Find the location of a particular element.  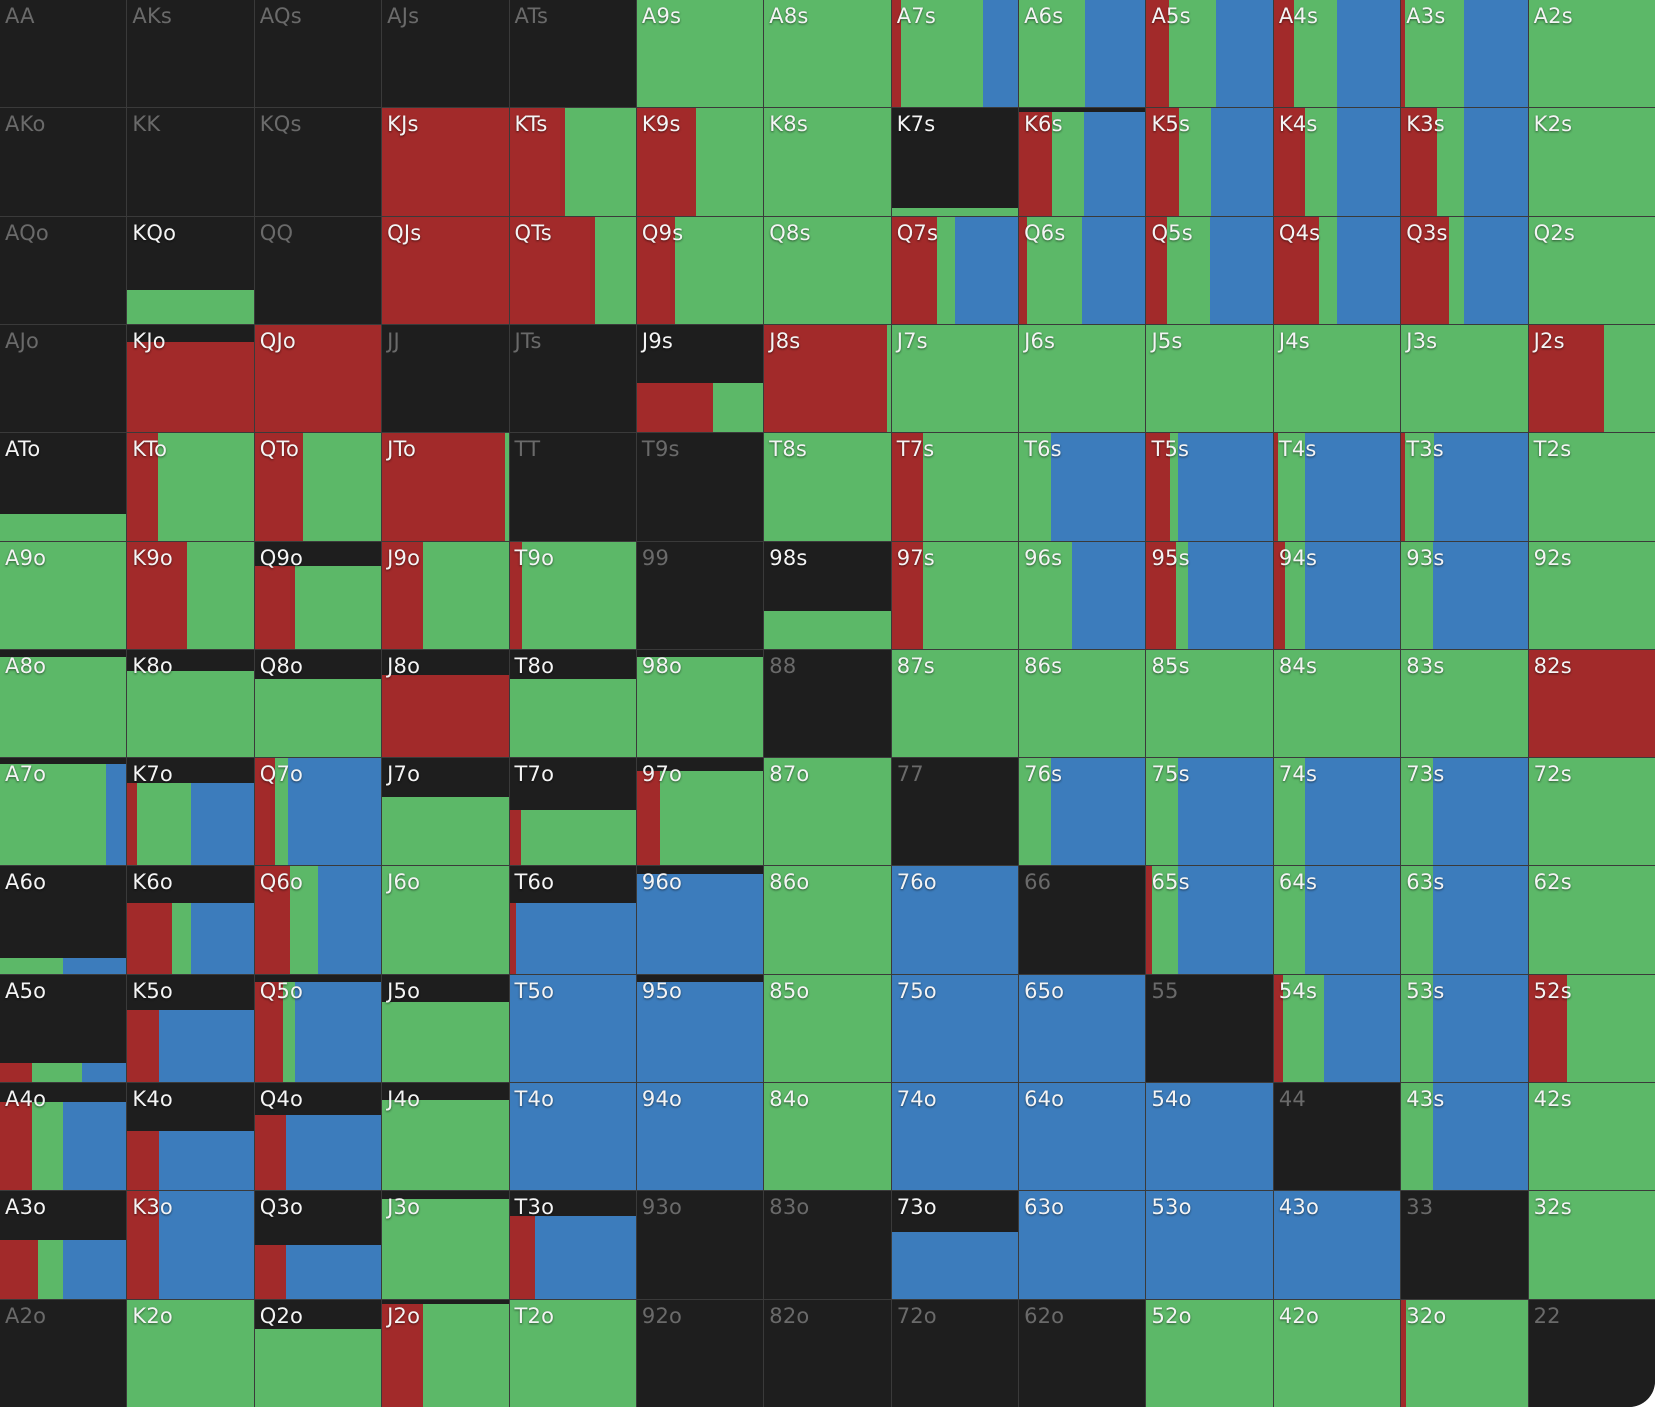

hand-cell-t4o: T4o is located at coordinates (572, 1137).